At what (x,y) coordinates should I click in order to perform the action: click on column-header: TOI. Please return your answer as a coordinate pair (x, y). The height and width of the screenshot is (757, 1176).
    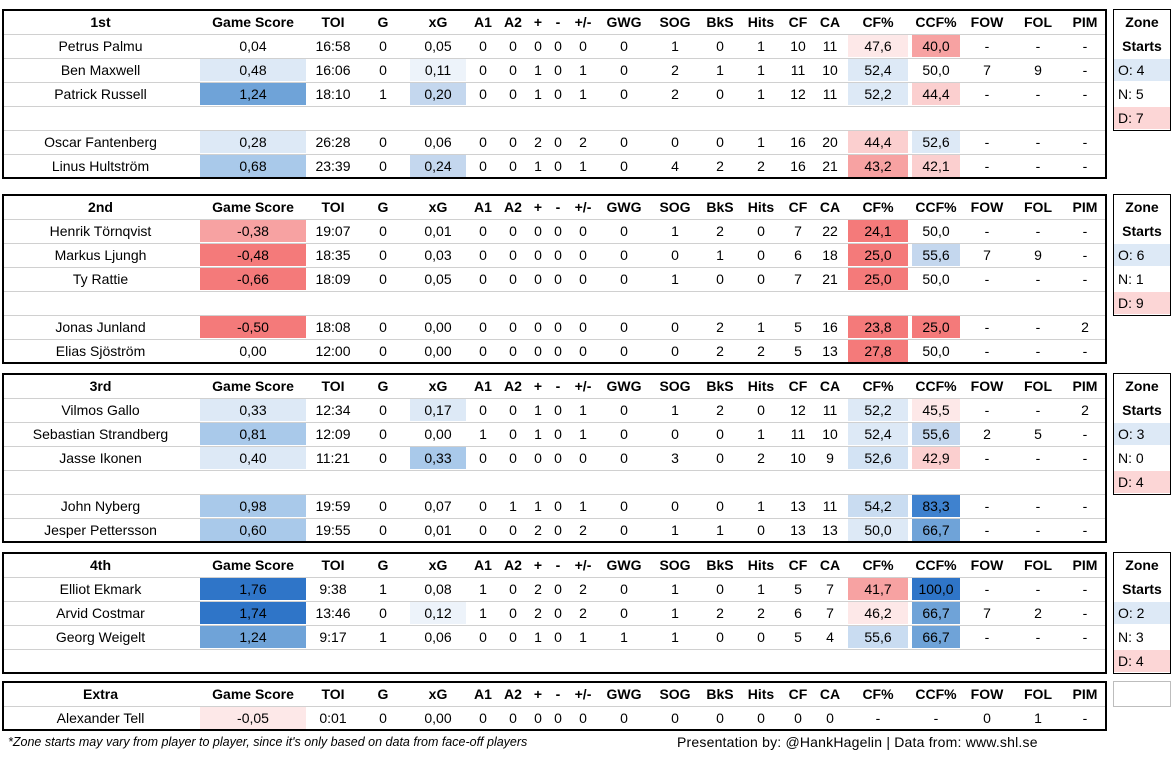
    Looking at the image, I should click on (333, 207).